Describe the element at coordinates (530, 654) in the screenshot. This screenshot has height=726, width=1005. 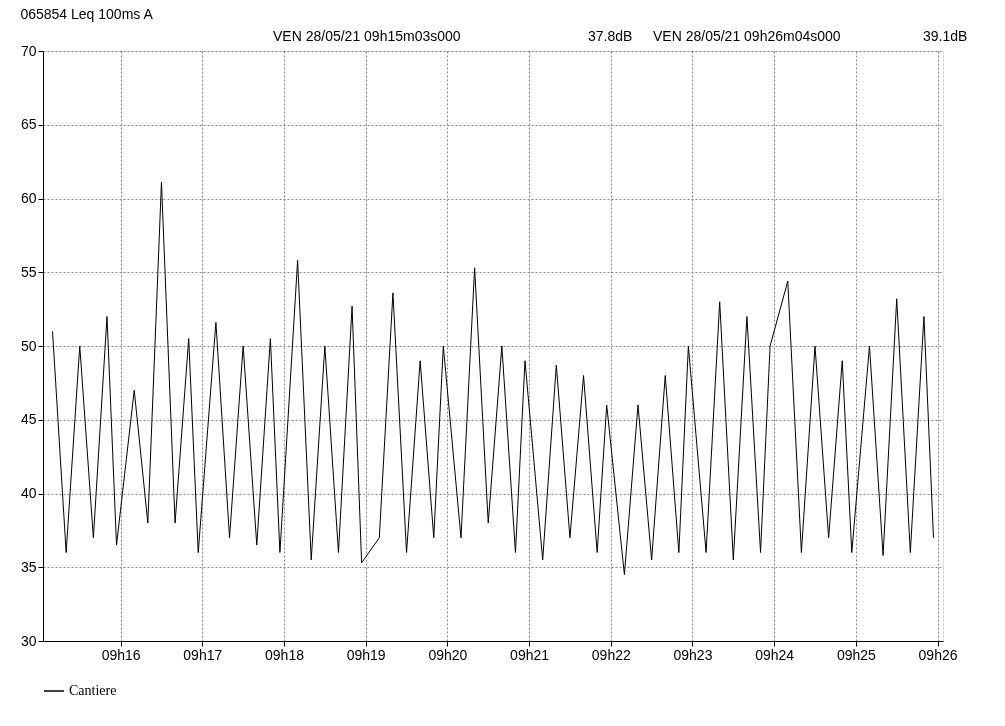
I see `x-tick-label: 09h21` at that location.